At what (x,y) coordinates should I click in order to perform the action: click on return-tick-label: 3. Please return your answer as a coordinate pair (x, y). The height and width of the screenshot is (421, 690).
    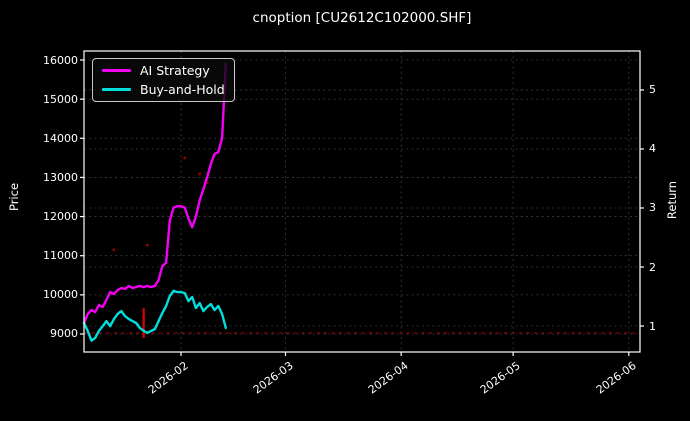
    Looking at the image, I should click on (652, 208).